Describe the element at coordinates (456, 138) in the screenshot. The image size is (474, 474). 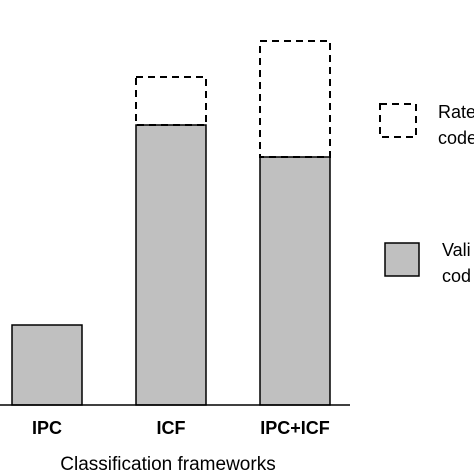
I see `legend-label-rate-line2: code` at that location.